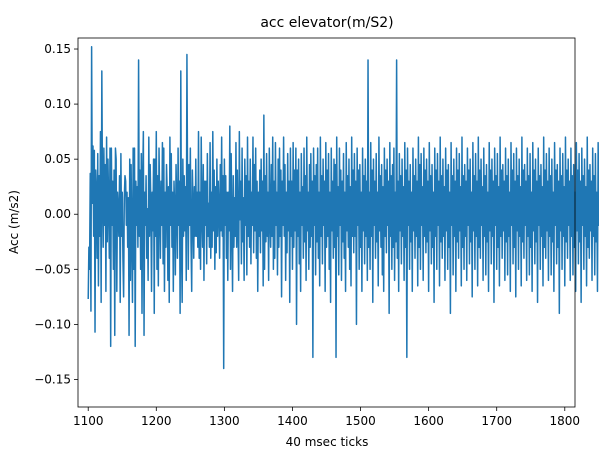 This screenshot has height=456, width=599. What do you see at coordinates (496, 421) in the screenshot?
I see `x-tick-label: 1700` at bounding box center [496, 421].